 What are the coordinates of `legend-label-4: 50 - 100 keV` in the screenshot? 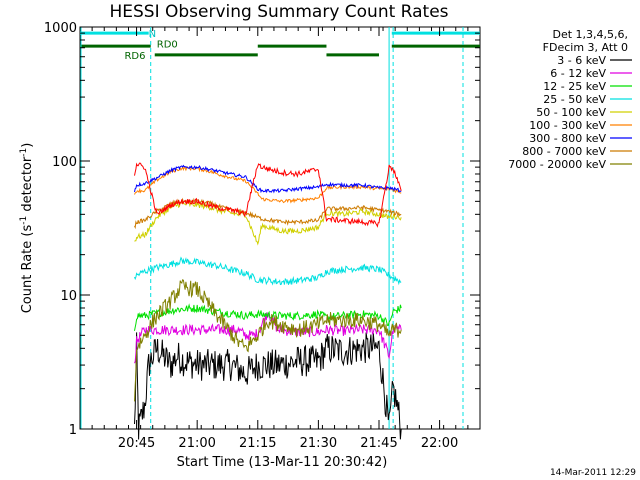 It's located at (571, 112).